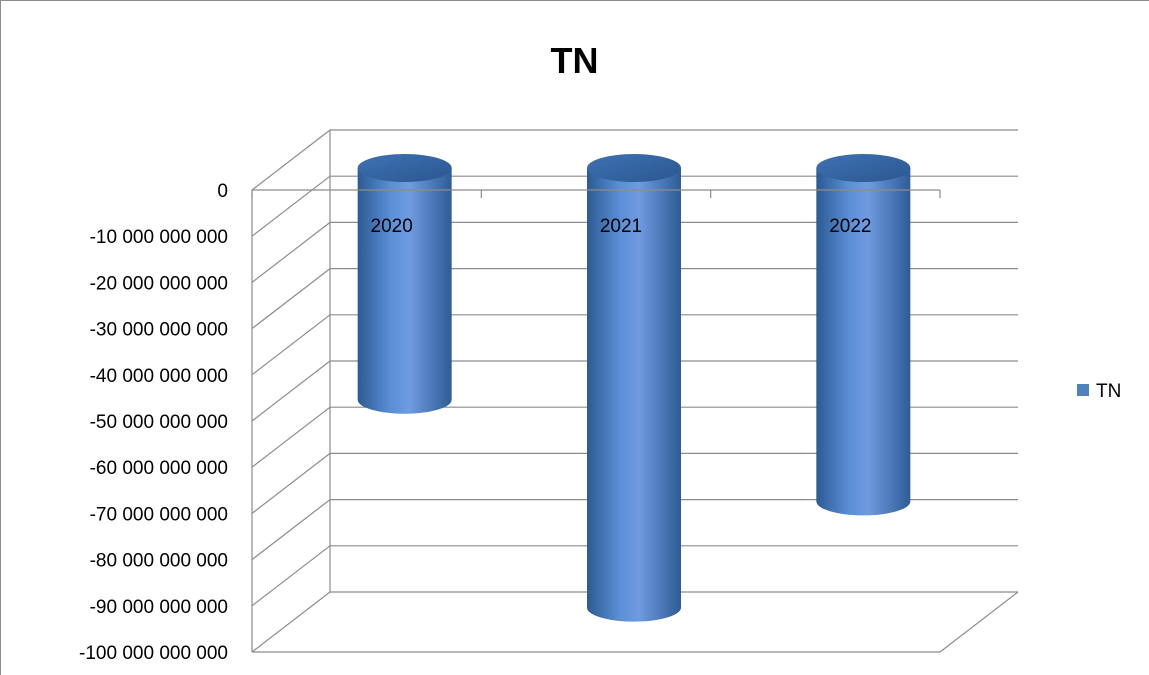 Image resolution: width=1149 pixels, height=675 pixels. What do you see at coordinates (159, 330) in the screenshot?
I see `y-tick-label: -30 000 000 000` at bounding box center [159, 330].